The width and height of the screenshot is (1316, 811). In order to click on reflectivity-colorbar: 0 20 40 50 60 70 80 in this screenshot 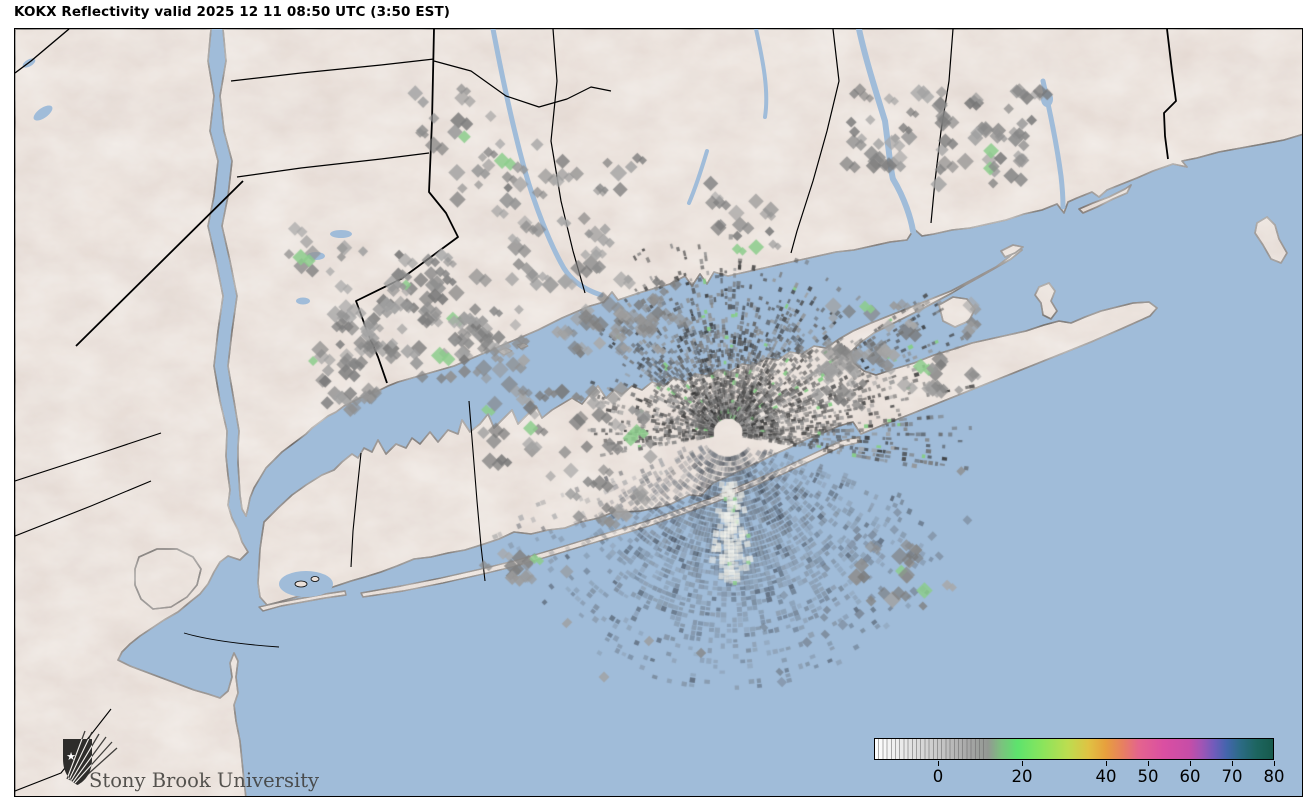, I will do `click(1079, 767)`.